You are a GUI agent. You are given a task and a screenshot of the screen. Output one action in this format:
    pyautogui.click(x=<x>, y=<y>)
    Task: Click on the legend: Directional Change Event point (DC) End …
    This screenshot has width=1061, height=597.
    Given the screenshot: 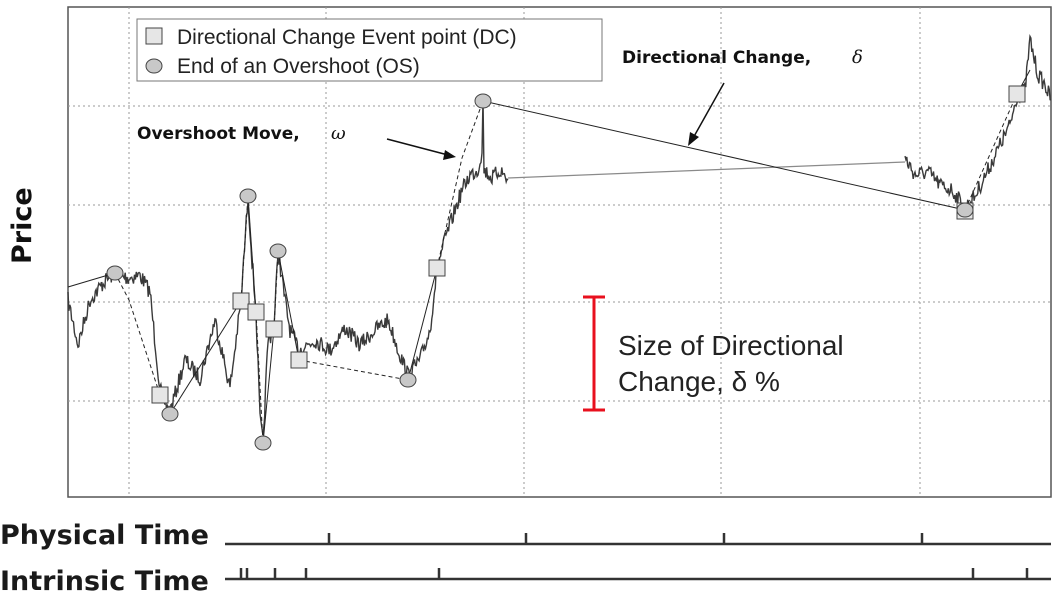 What is the action you would take?
    pyautogui.click(x=369, y=50)
    